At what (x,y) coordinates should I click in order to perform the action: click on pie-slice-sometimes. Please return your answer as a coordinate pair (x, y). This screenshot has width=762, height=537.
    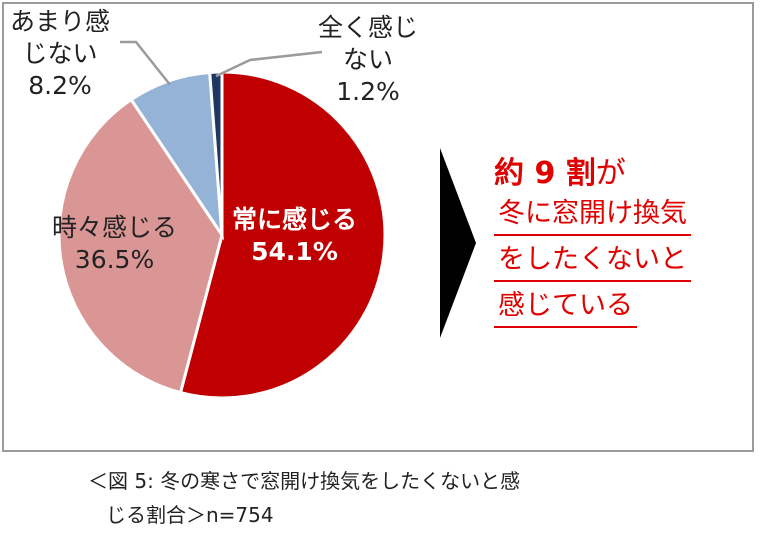
    Looking at the image, I should click on (140, 246).